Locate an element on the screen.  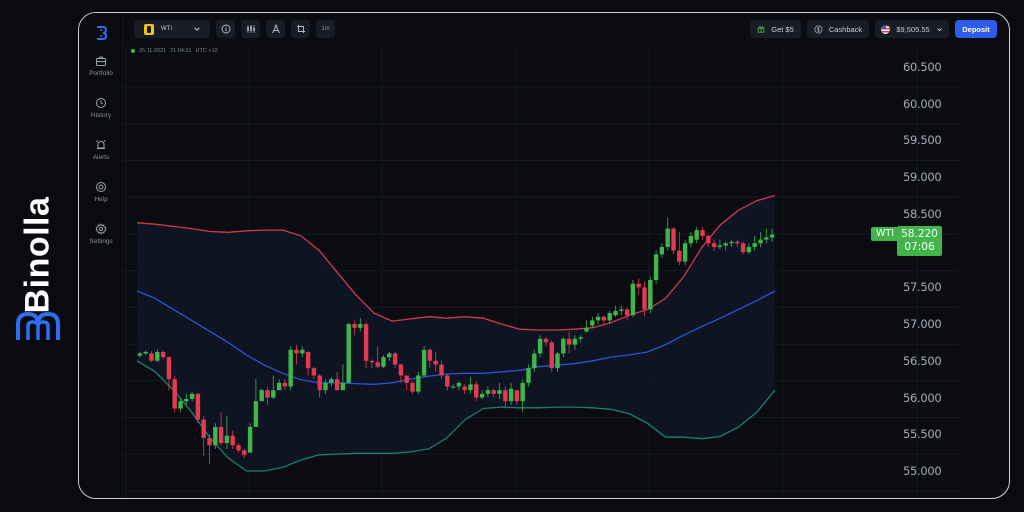
balance-value: $9,505.55 is located at coordinates (913, 29).